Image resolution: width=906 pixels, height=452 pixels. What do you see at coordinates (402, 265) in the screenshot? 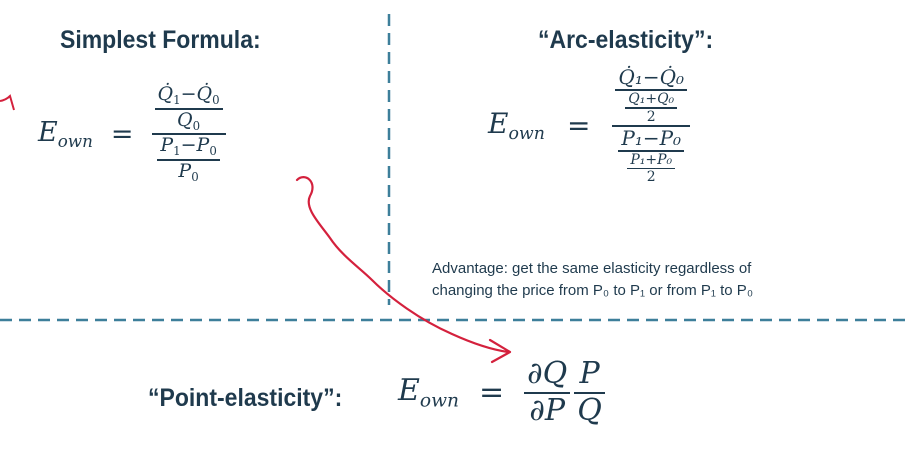
I see `red-arrow` at bounding box center [402, 265].